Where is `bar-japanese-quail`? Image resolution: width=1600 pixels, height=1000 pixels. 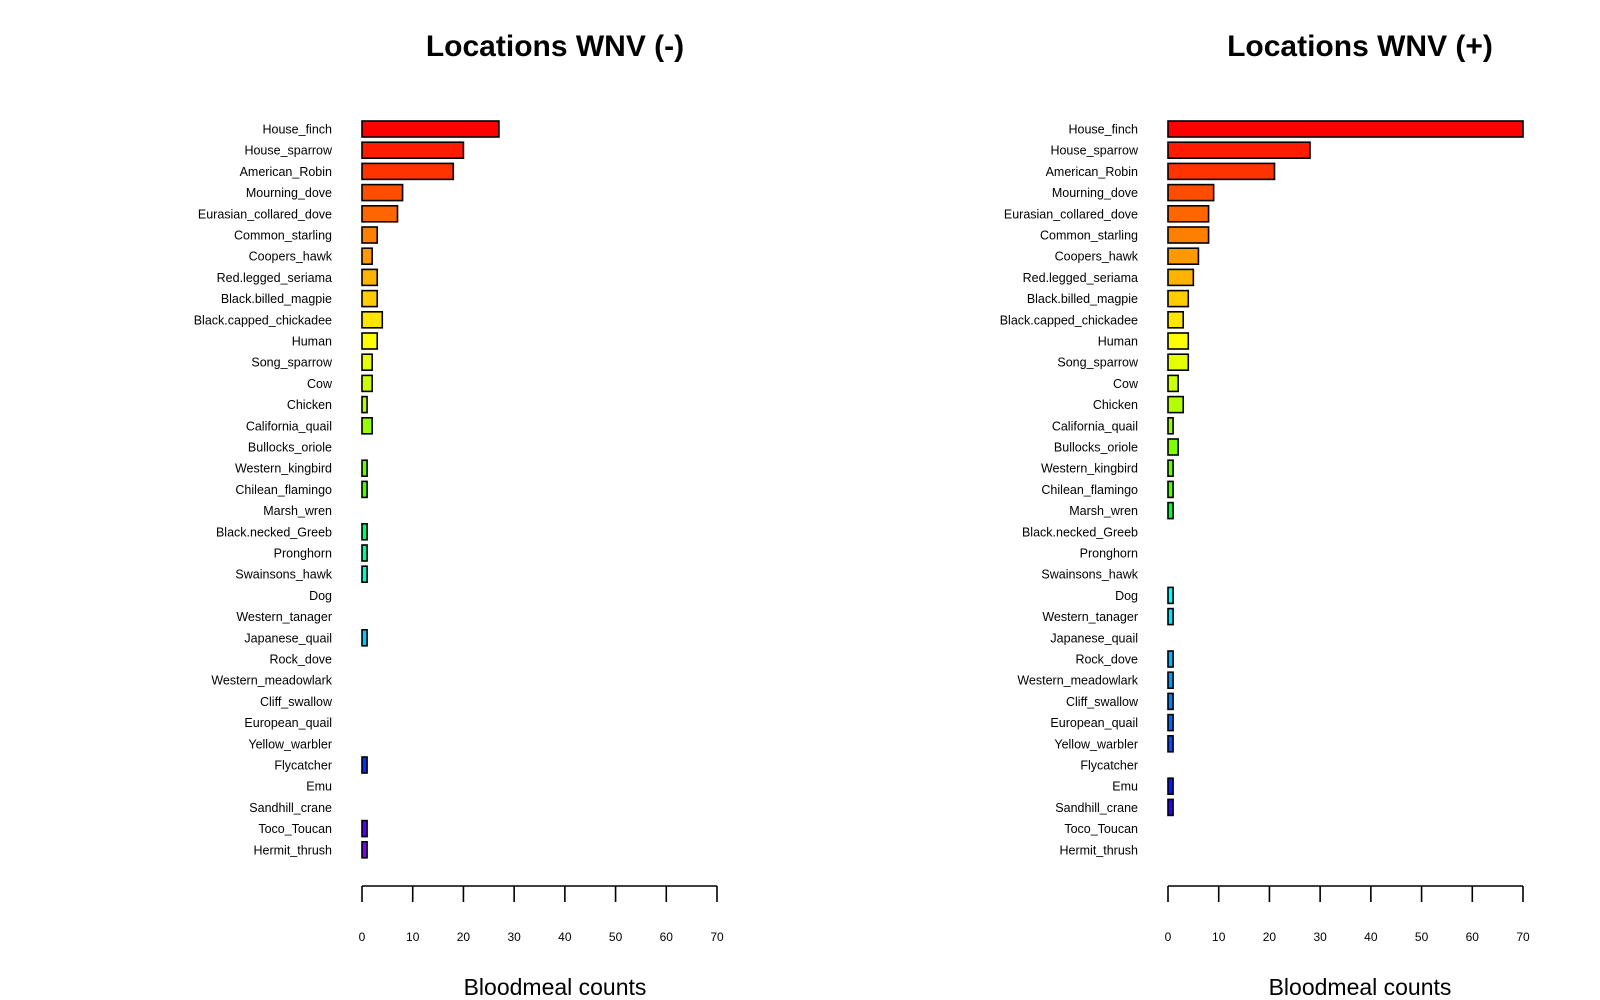
bar-japanese-quail is located at coordinates (364, 637).